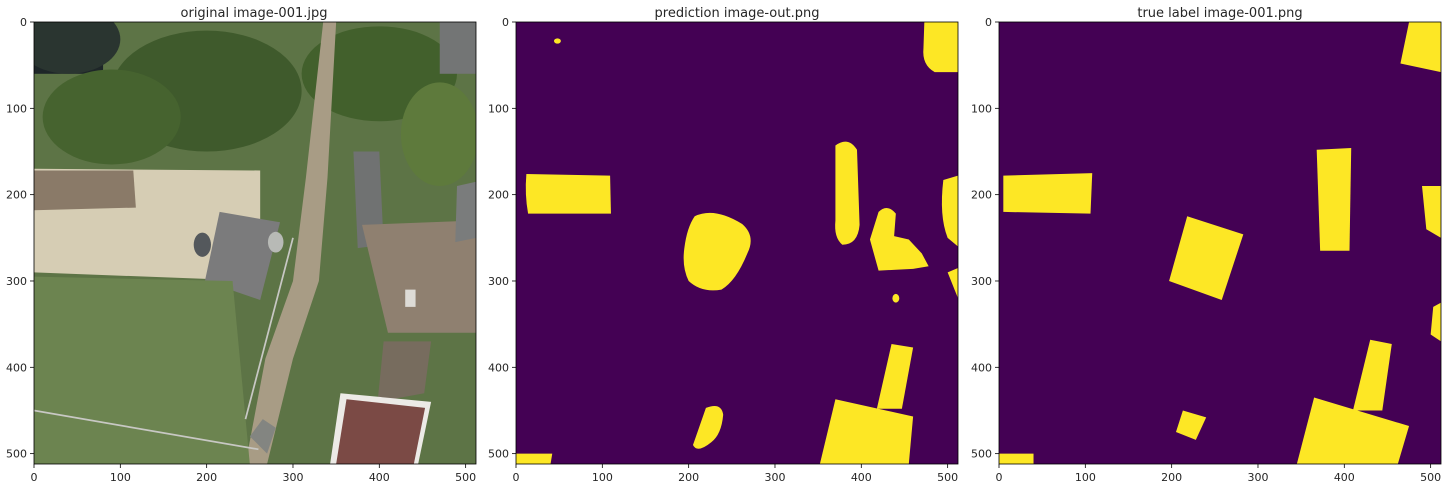  What do you see at coordinates (737, 13) in the screenshot?
I see `panel-prediction-title: prediction image-out.png` at bounding box center [737, 13].